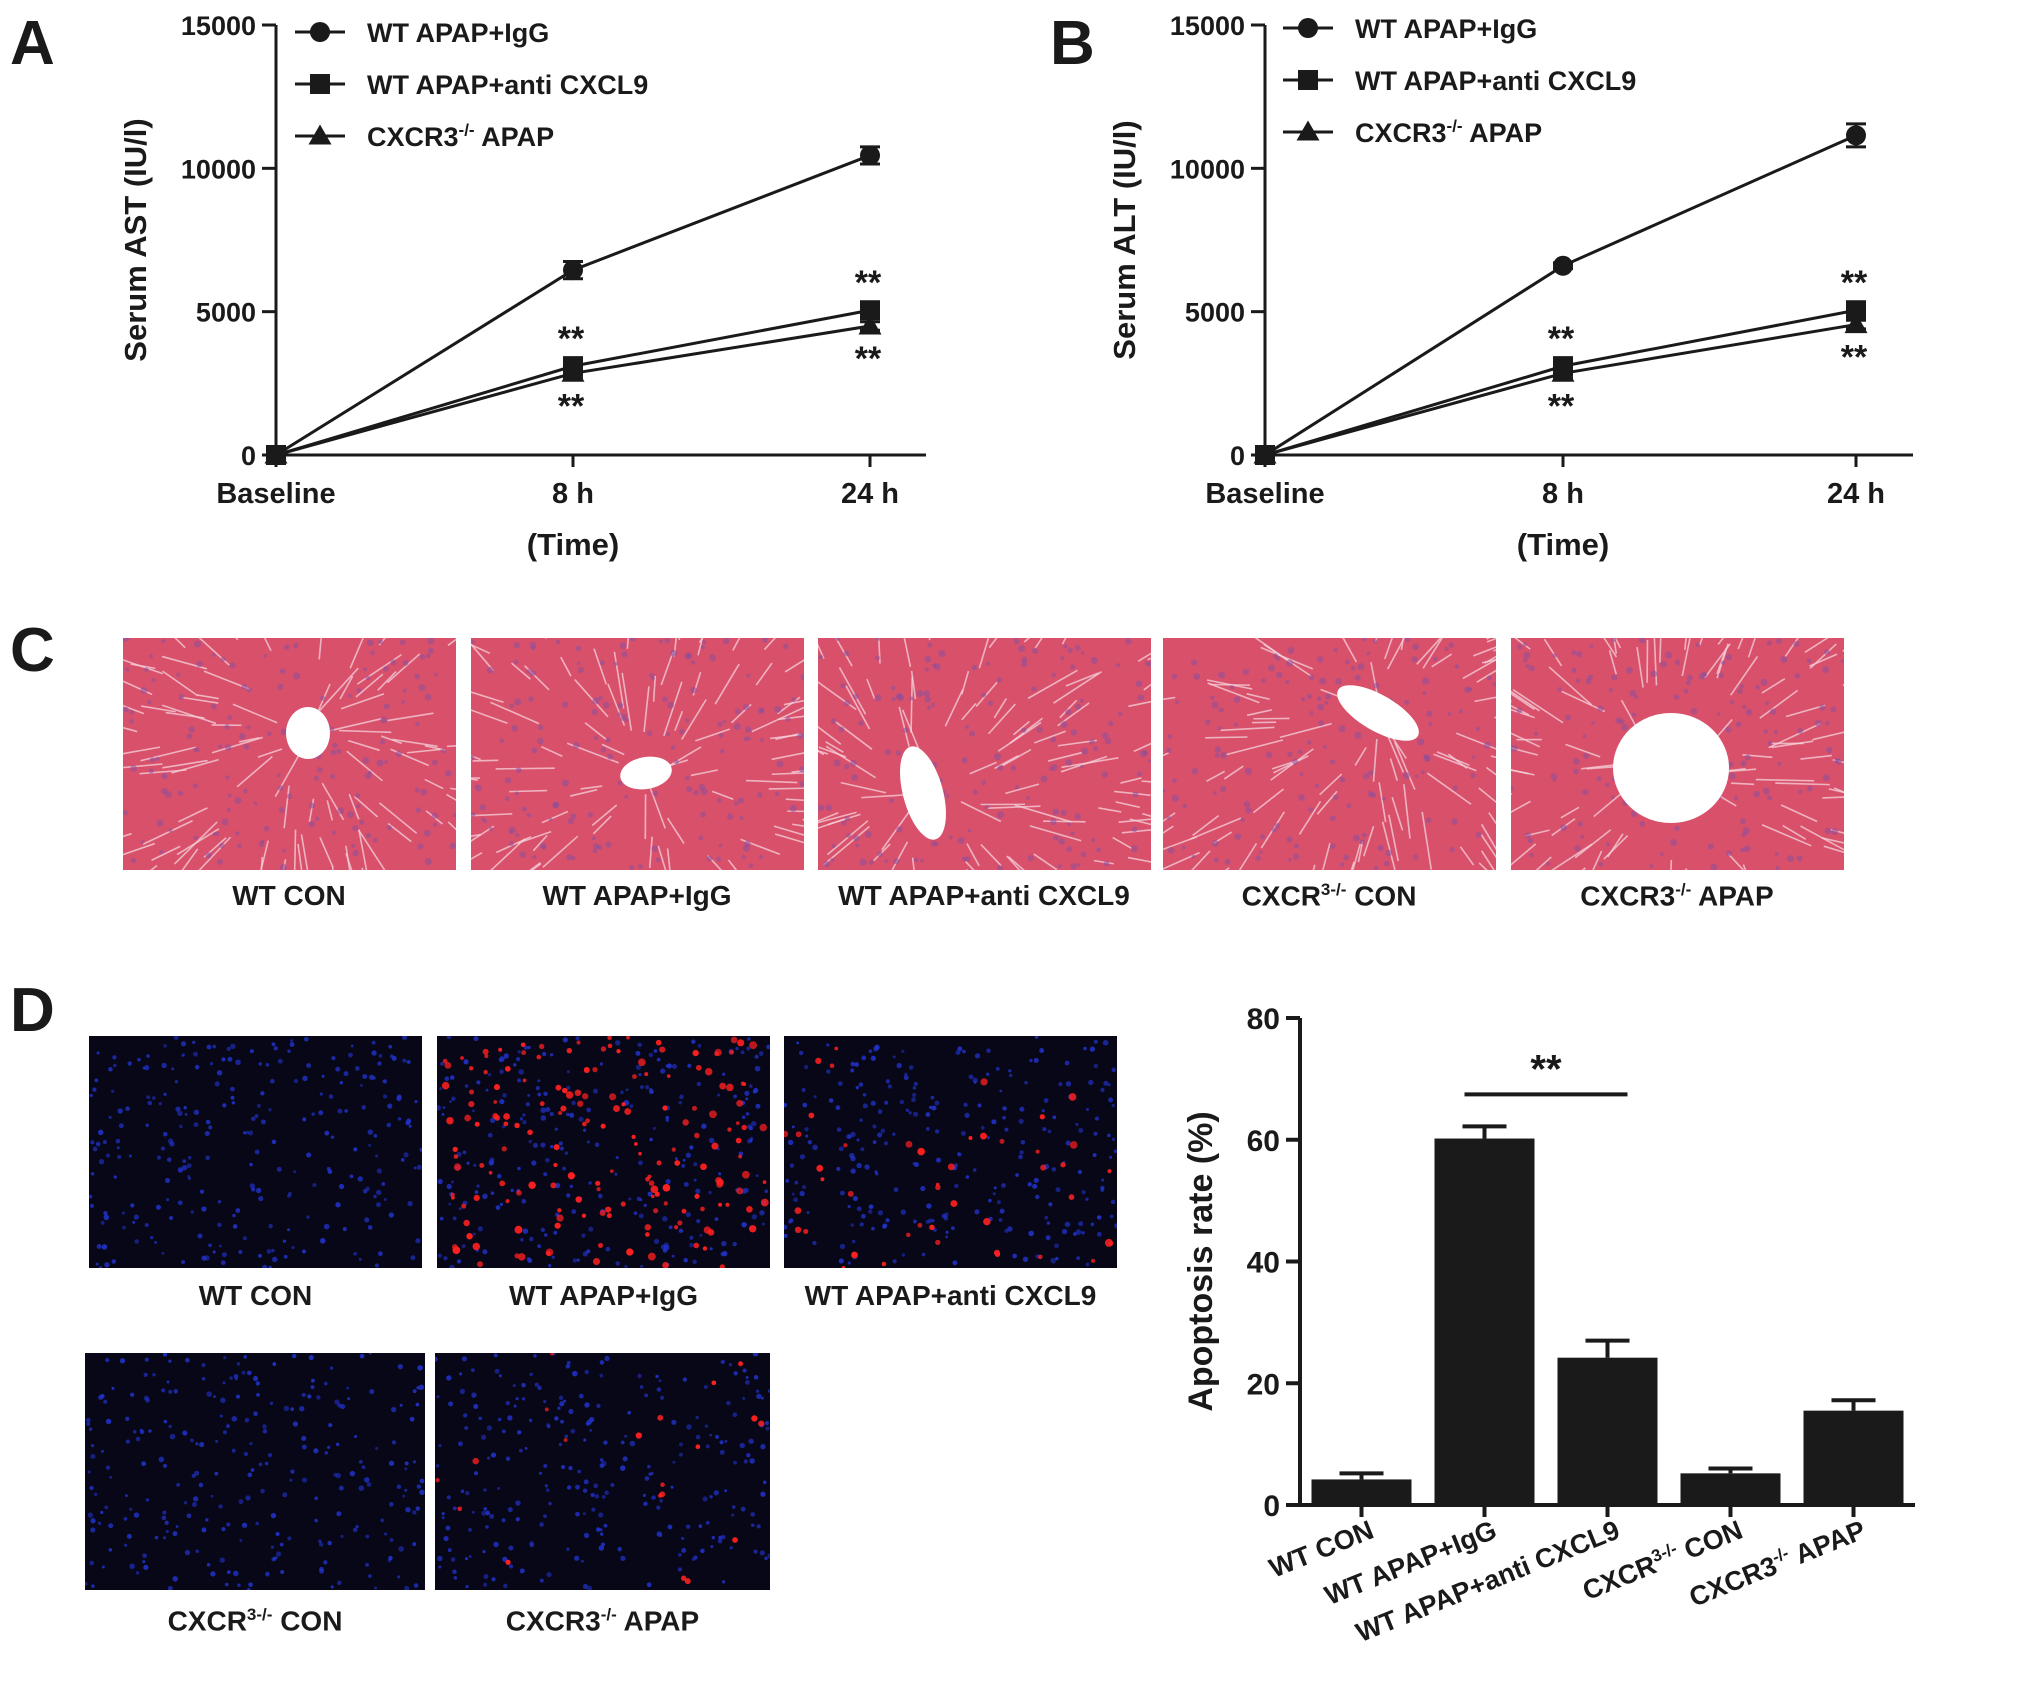  I want to click on x-tick-label: 8 h, so click(573, 494).